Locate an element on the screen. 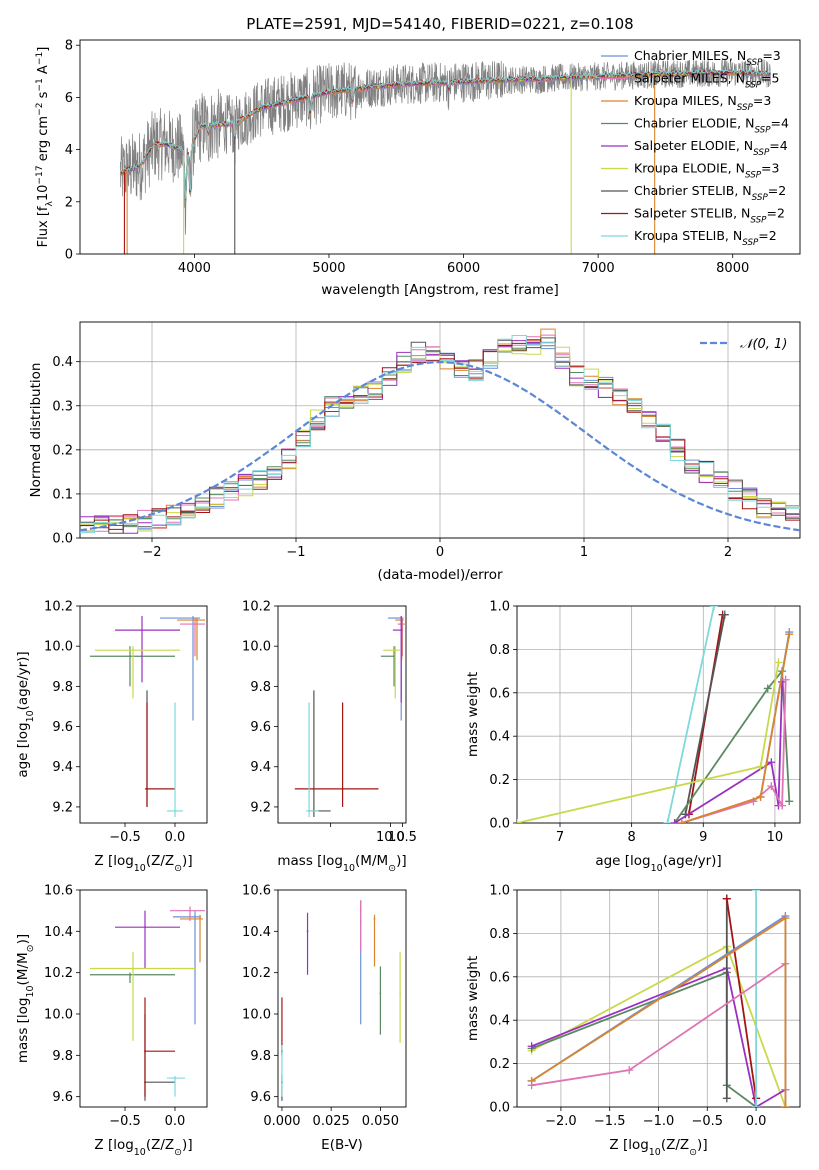 The width and height of the screenshot is (819, 1170). y-tick-label: 4 is located at coordinates (69, 150).